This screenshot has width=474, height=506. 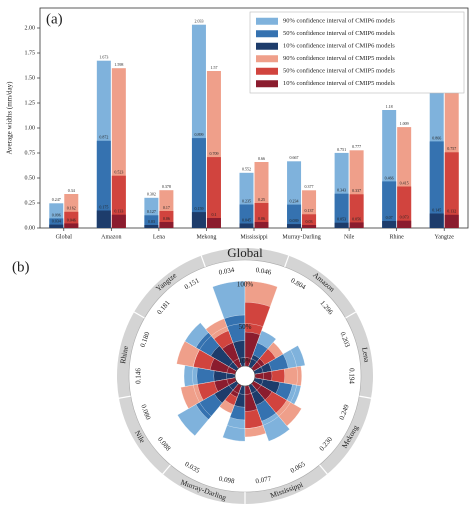 What do you see at coordinates (339, 71) in the screenshot?
I see `legend-label: 50% confidence interval of CMIP5 models` at bounding box center [339, 71].